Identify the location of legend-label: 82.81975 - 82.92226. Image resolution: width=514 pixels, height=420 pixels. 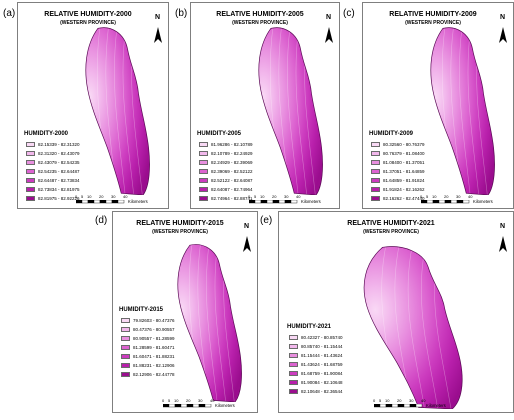
(59, 198).